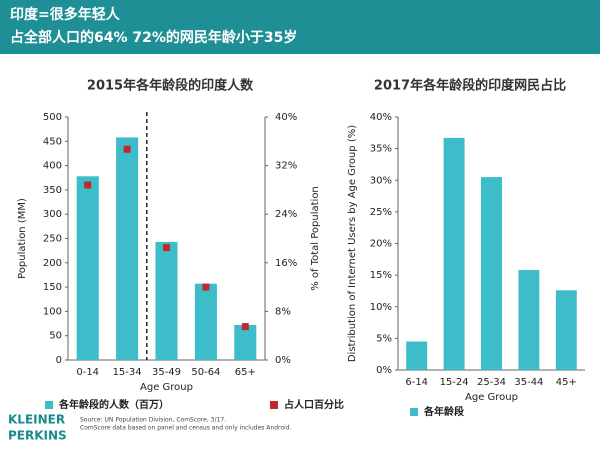 The image size is (600, 450). Describe the element at coordinates (384, 370) in the screenshot. I see `y-tick-label: 0%` at that location.